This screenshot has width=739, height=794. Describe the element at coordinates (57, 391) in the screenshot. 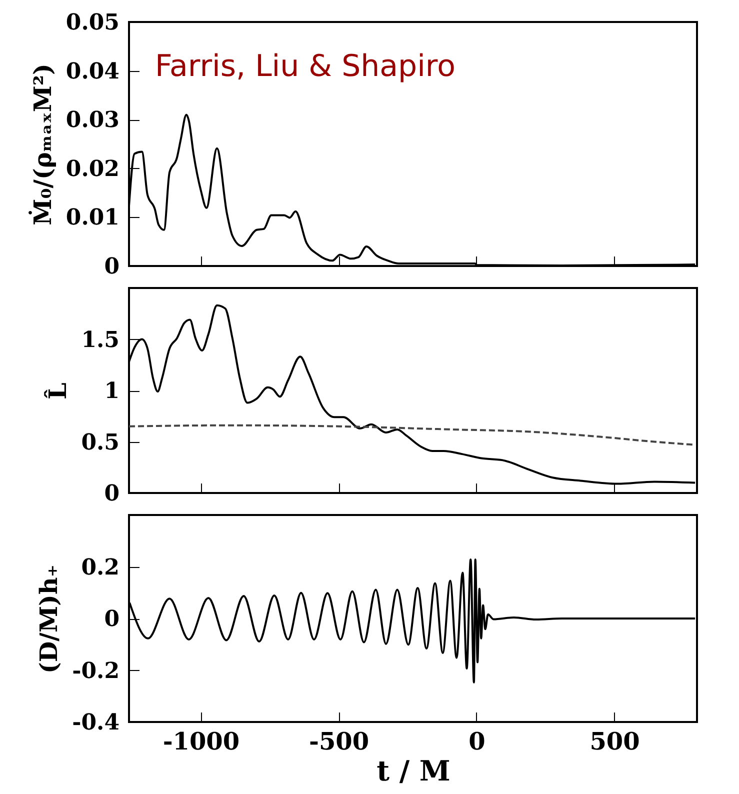

I see `y-axis-title: L̂` at that location.